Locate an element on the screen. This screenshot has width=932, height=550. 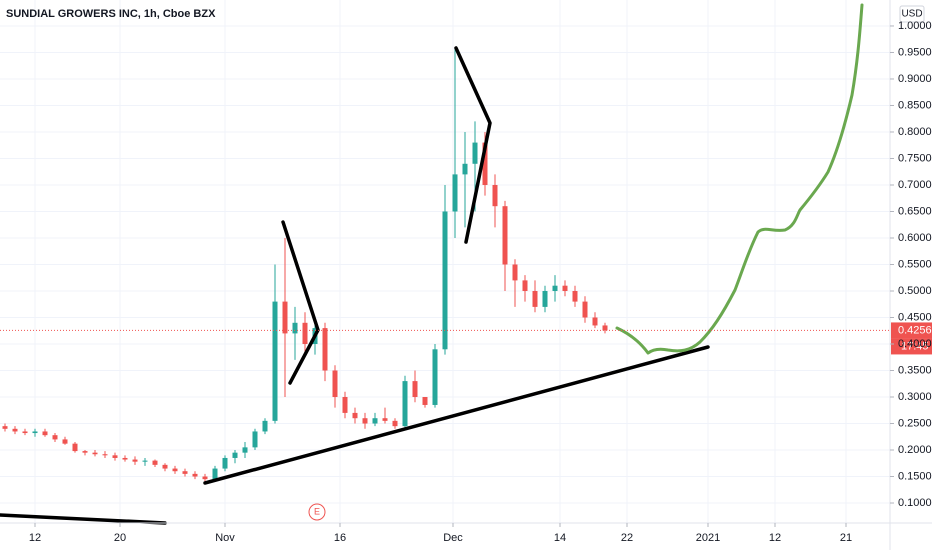
currency-box is located at coordinates (912, 14).